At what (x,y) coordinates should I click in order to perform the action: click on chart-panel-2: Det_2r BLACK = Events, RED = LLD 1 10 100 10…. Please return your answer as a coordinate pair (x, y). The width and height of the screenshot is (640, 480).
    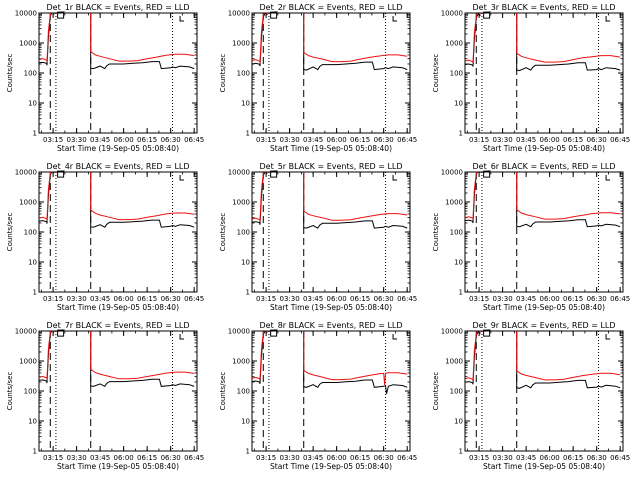
    Looking at the image, I should click on (318, 78).